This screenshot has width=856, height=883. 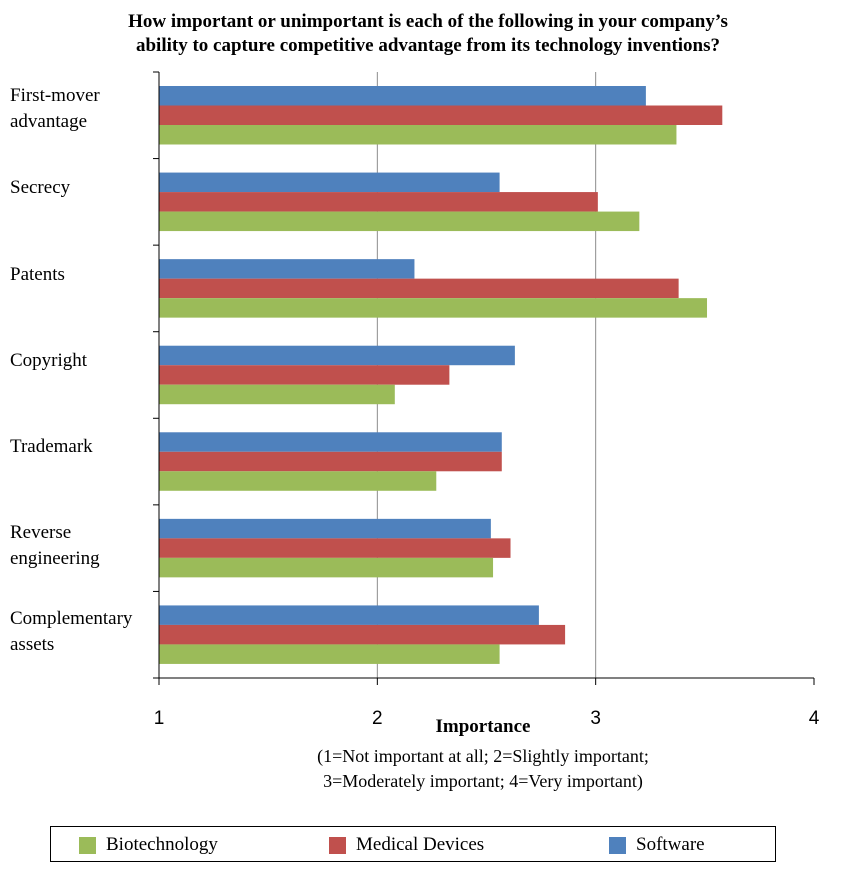 I want to click on legend-swatch-medical-devices, so click(x=337, y=845).